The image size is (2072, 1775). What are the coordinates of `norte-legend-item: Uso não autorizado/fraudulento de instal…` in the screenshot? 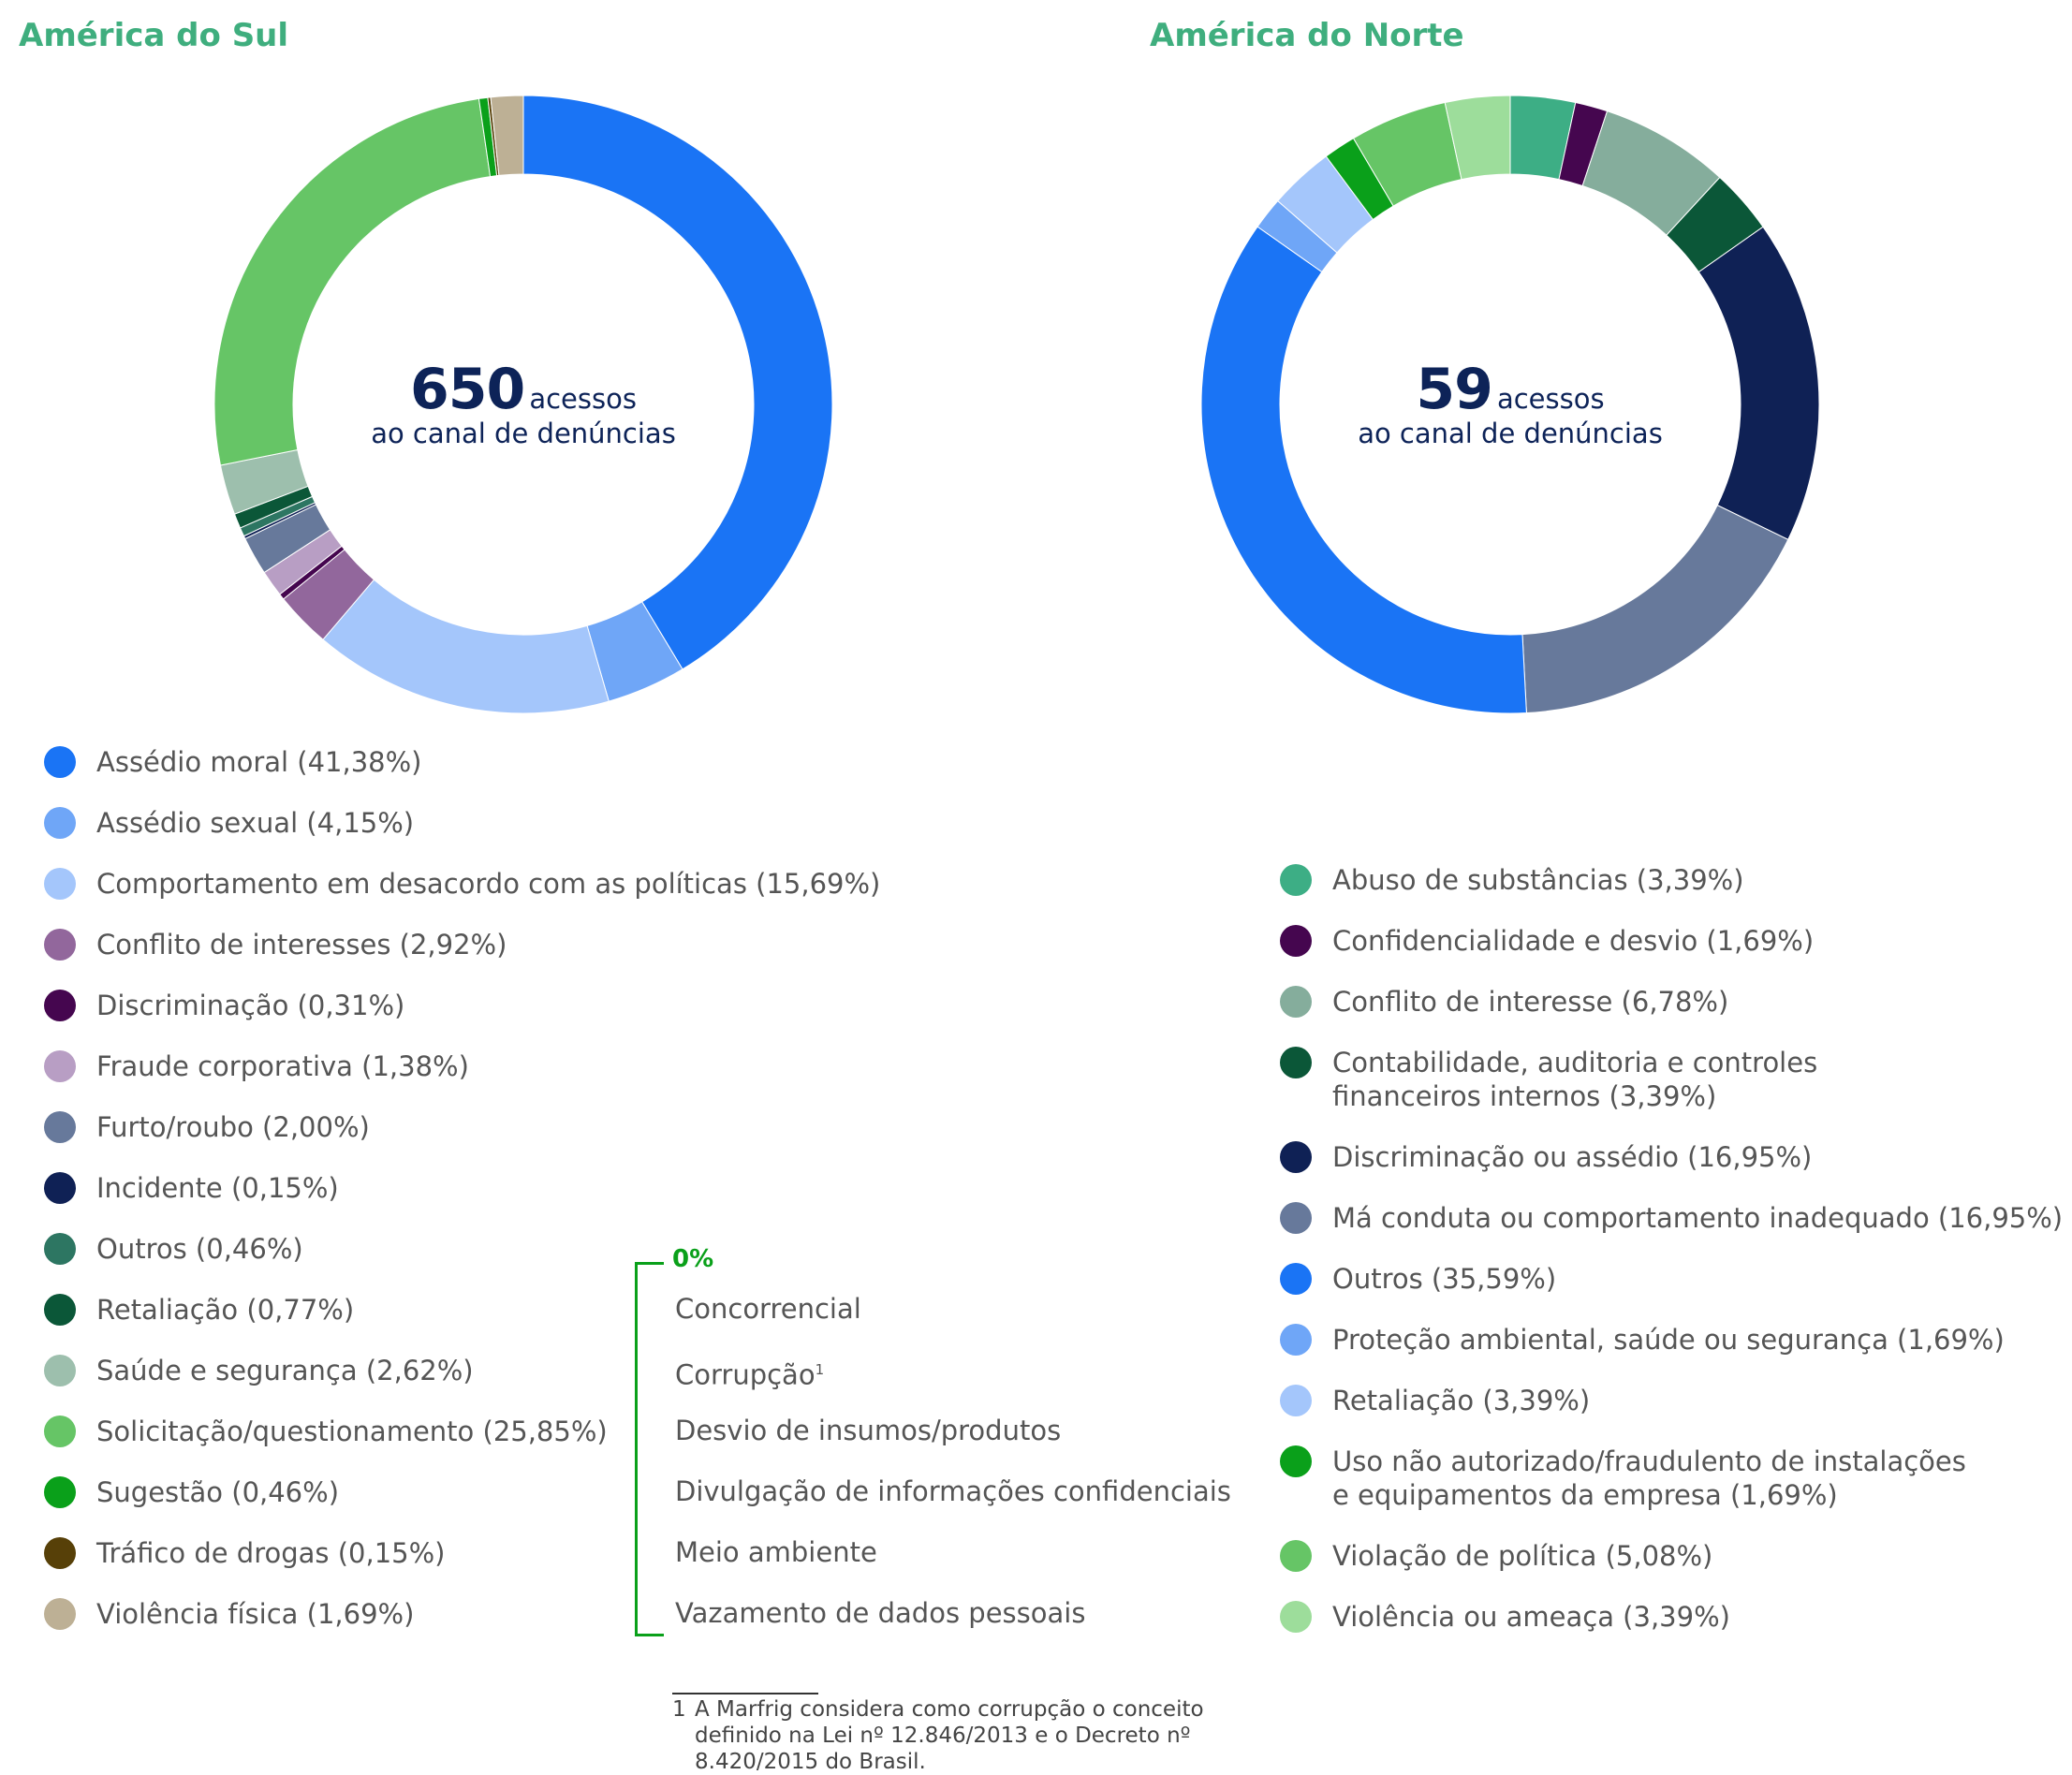 It's located at (1671, 1478).